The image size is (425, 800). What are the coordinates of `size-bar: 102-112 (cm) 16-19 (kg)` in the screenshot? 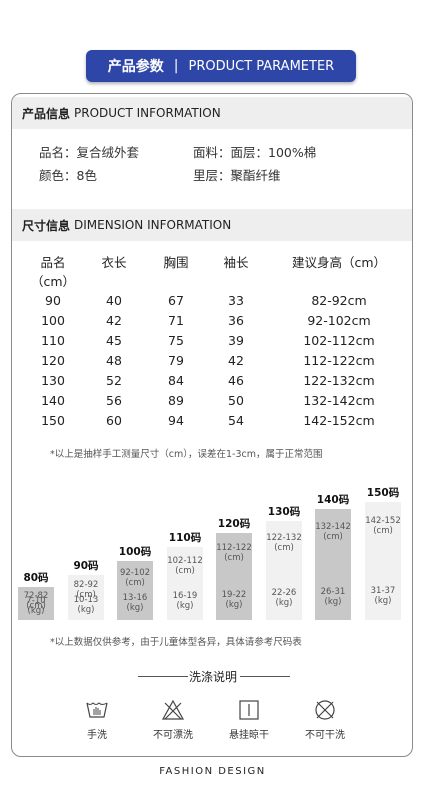 It's located at (185, 583).